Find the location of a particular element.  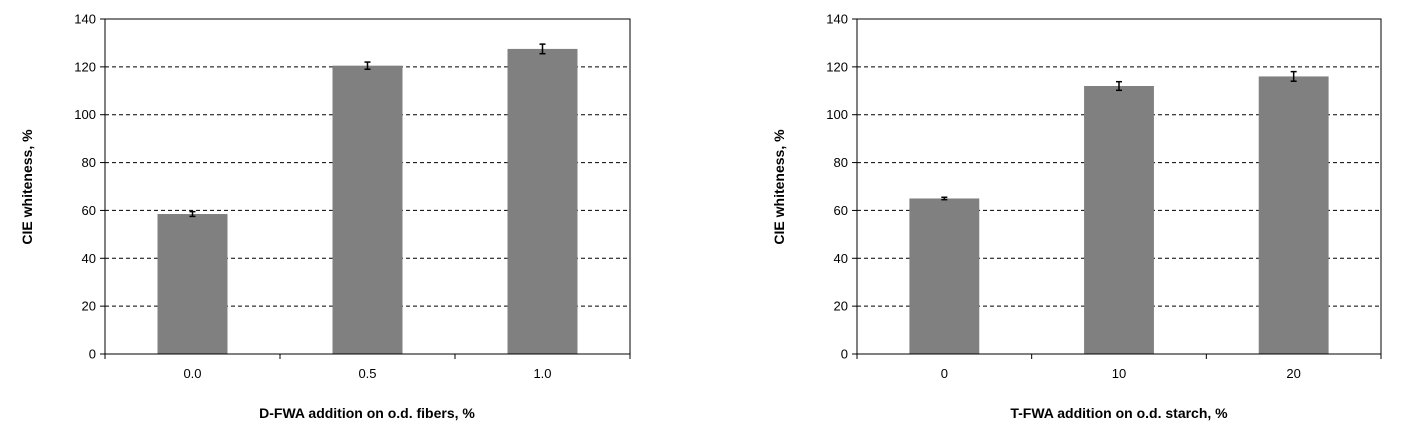

x-tick-label: 20 is located at coordinates (1293, 373).